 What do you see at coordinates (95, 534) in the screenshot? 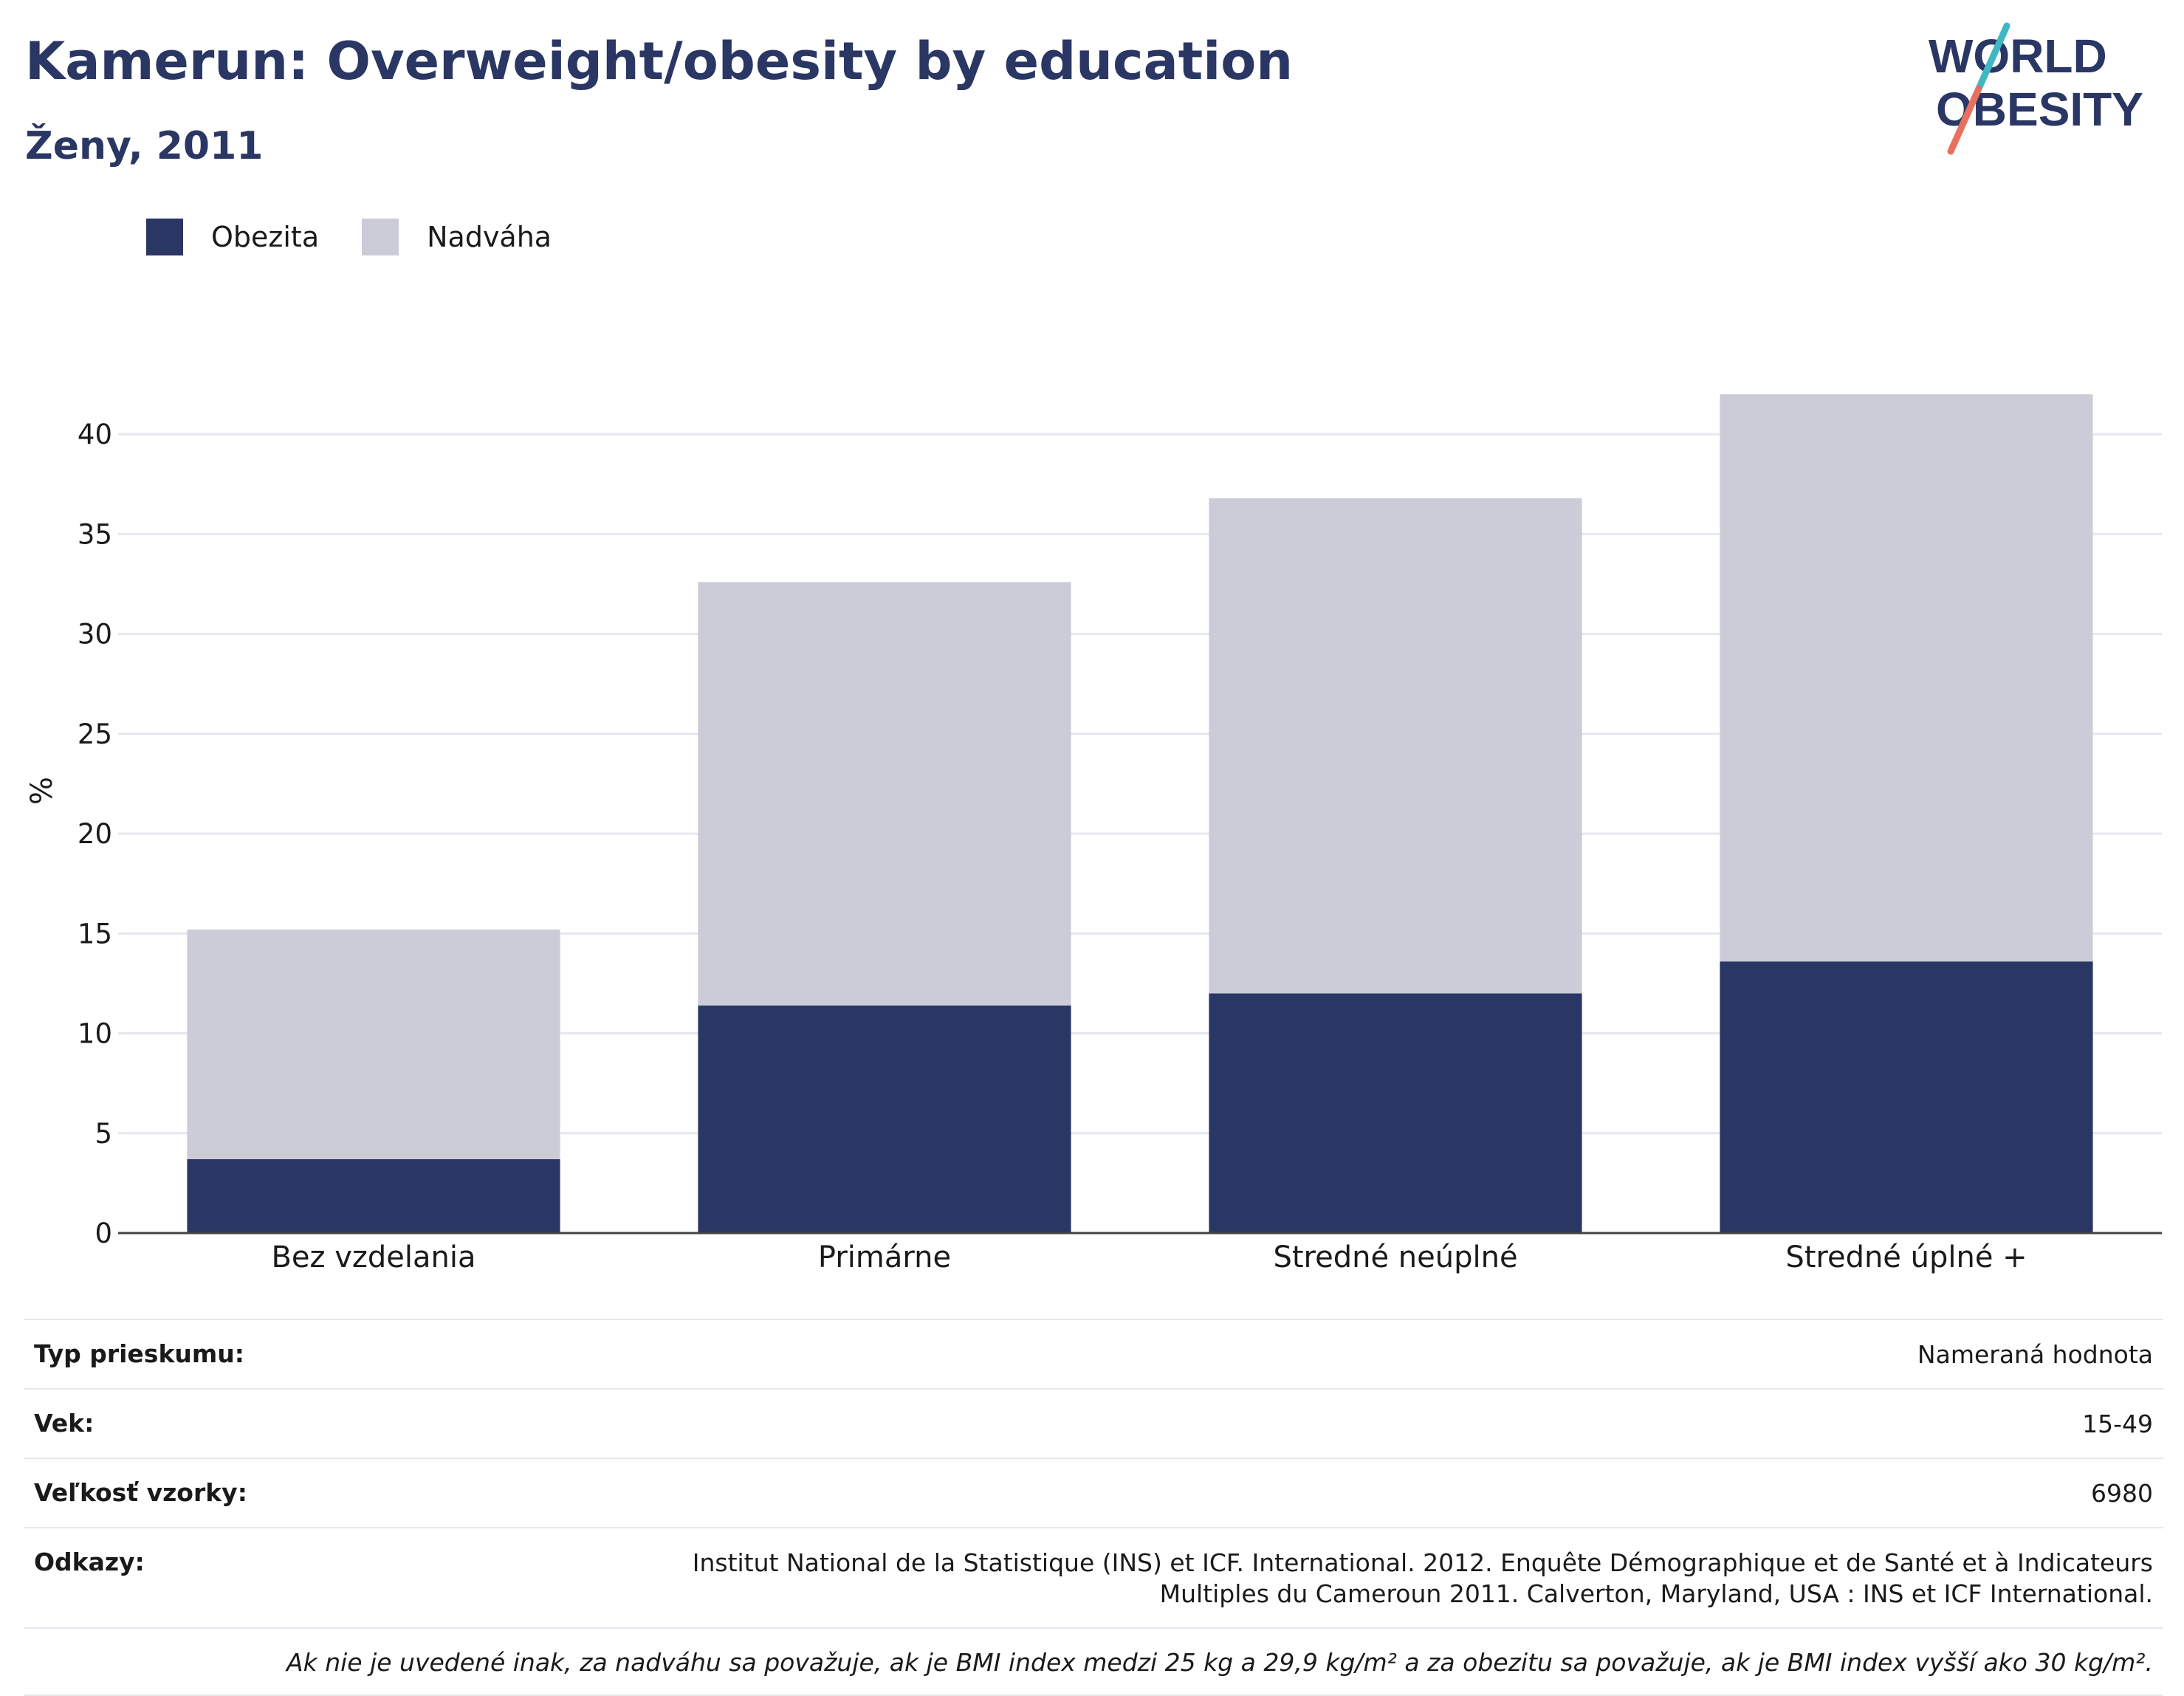
I see `y-tick-label: 35` at bounding box center [95, 534].